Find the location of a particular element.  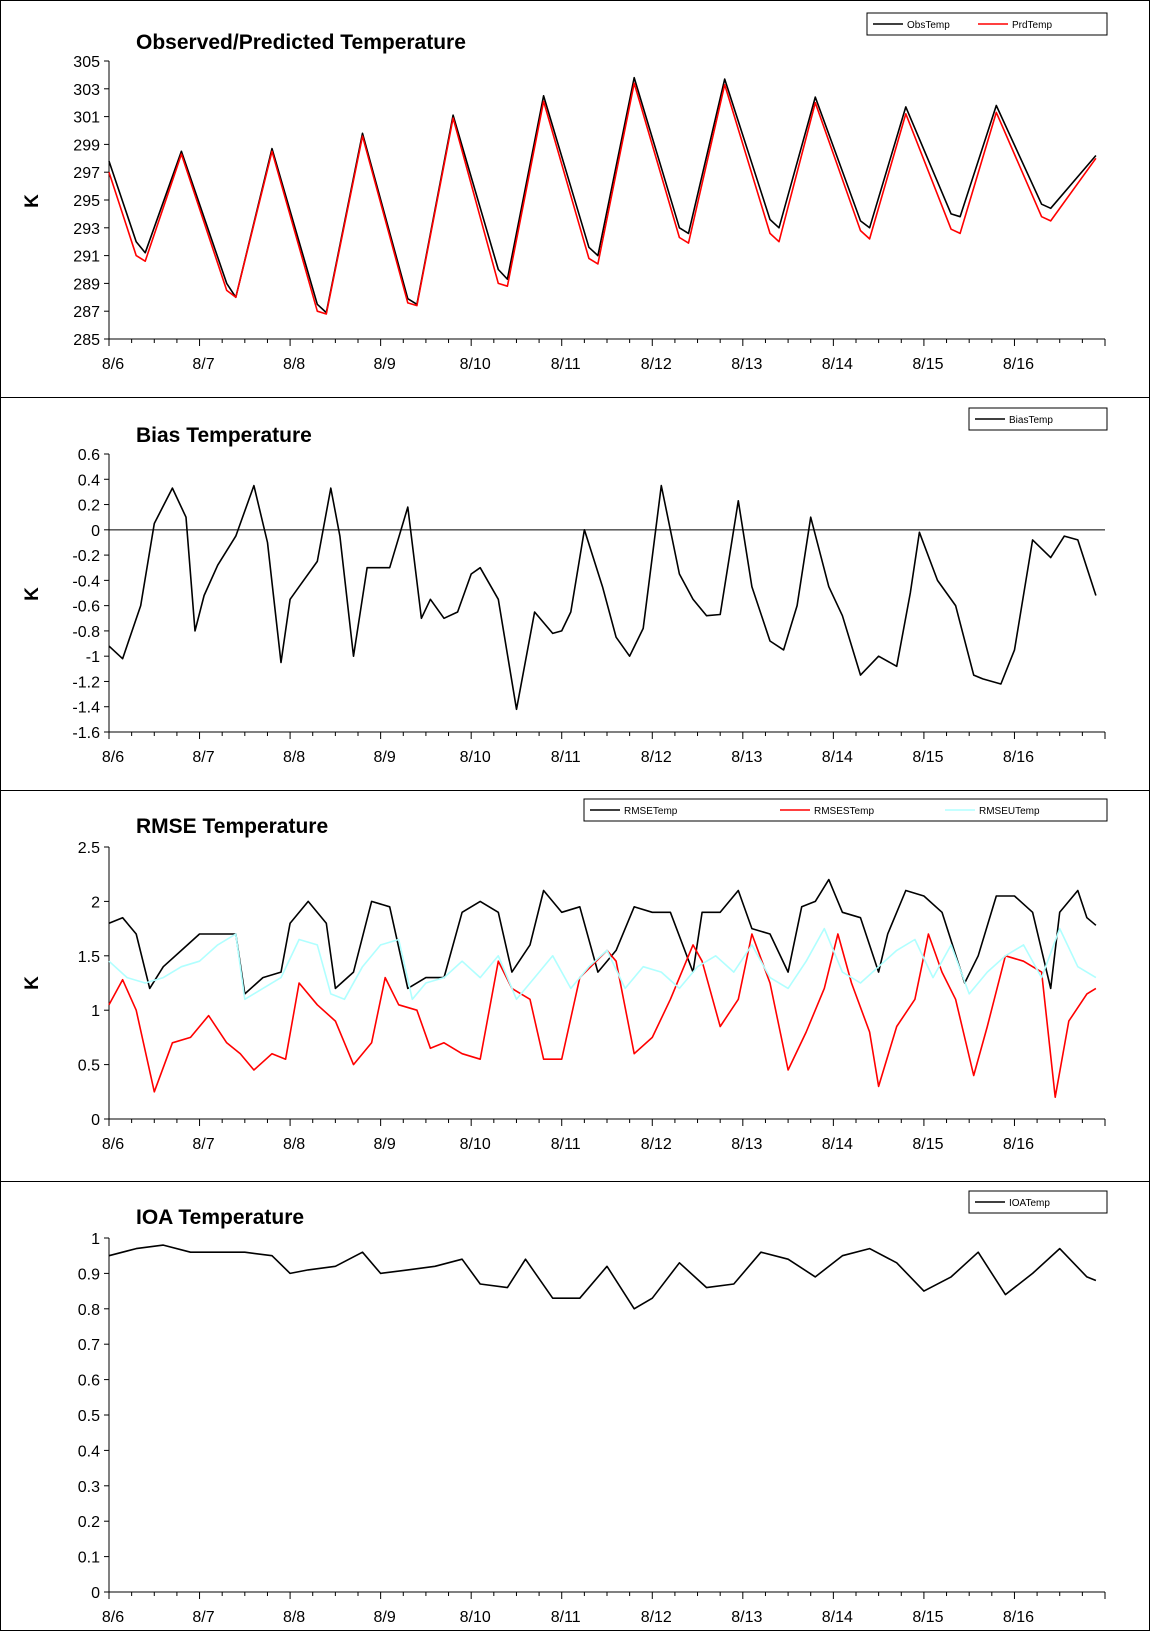

y-tick-label: 2.5 is located at coordinates (89, 848).